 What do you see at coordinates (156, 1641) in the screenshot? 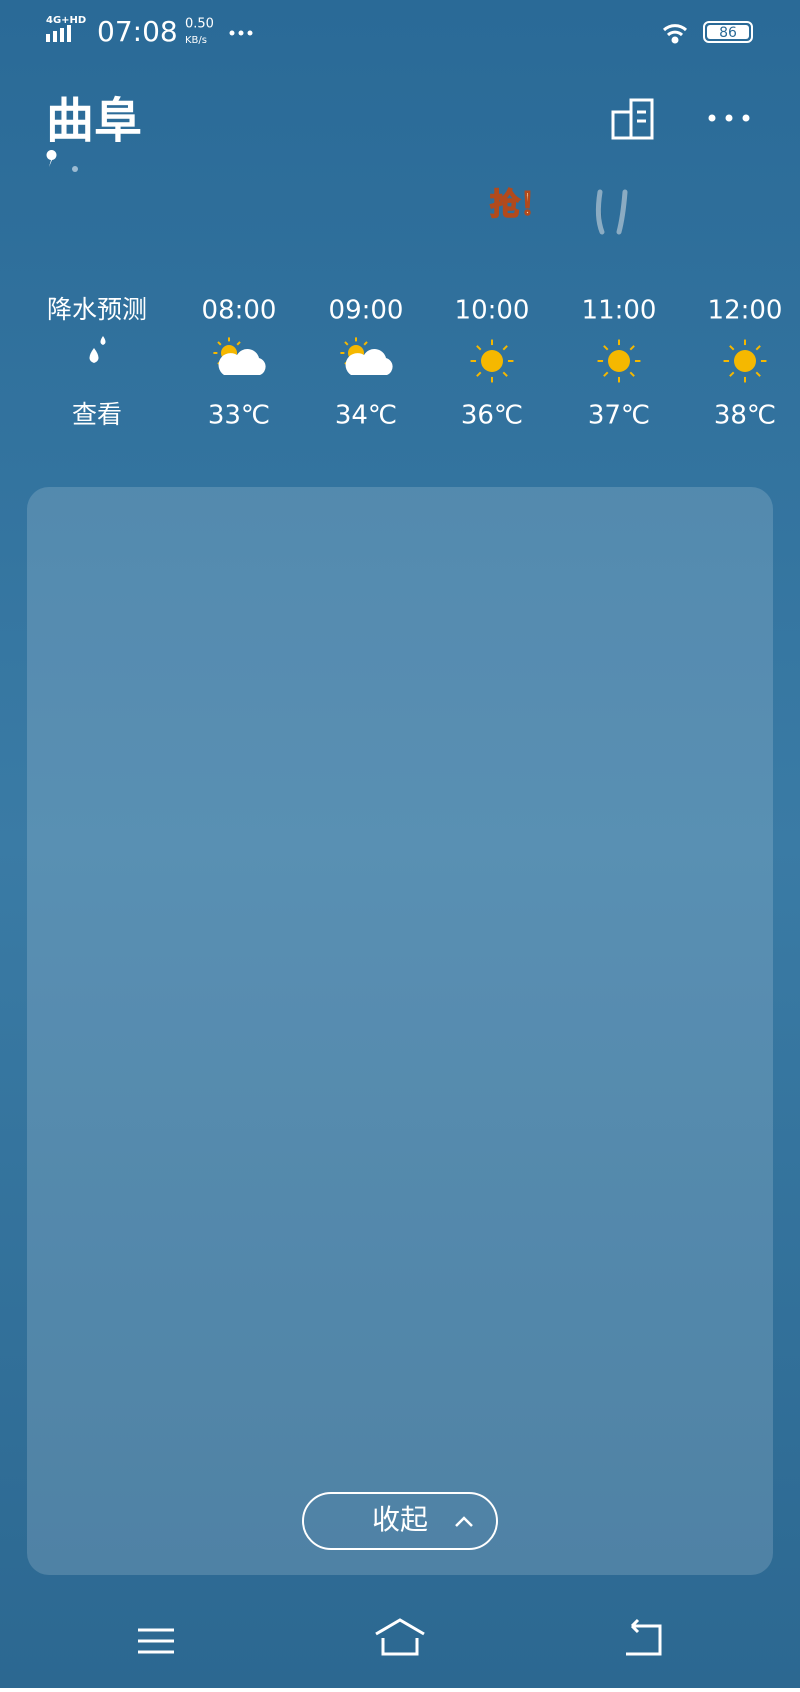
I see `nav-menu` at bounding box center [156, 1641].